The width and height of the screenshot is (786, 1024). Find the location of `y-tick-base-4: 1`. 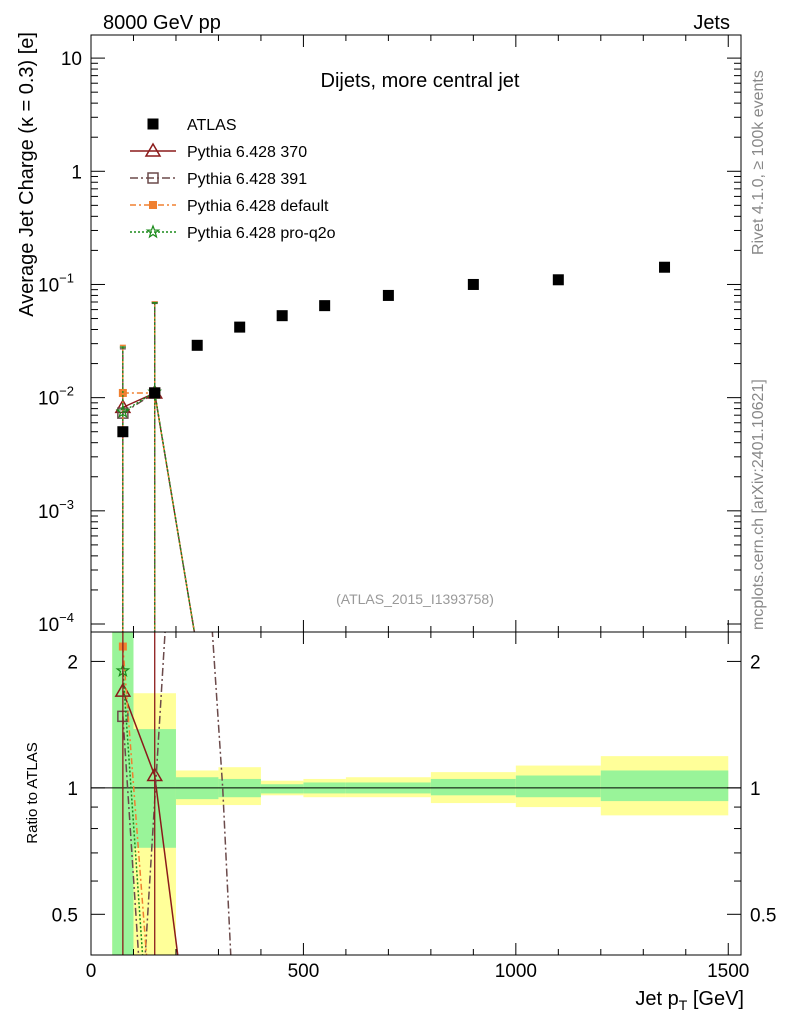

y-tick-base-4: 1 is located at coordinates (76, 172).